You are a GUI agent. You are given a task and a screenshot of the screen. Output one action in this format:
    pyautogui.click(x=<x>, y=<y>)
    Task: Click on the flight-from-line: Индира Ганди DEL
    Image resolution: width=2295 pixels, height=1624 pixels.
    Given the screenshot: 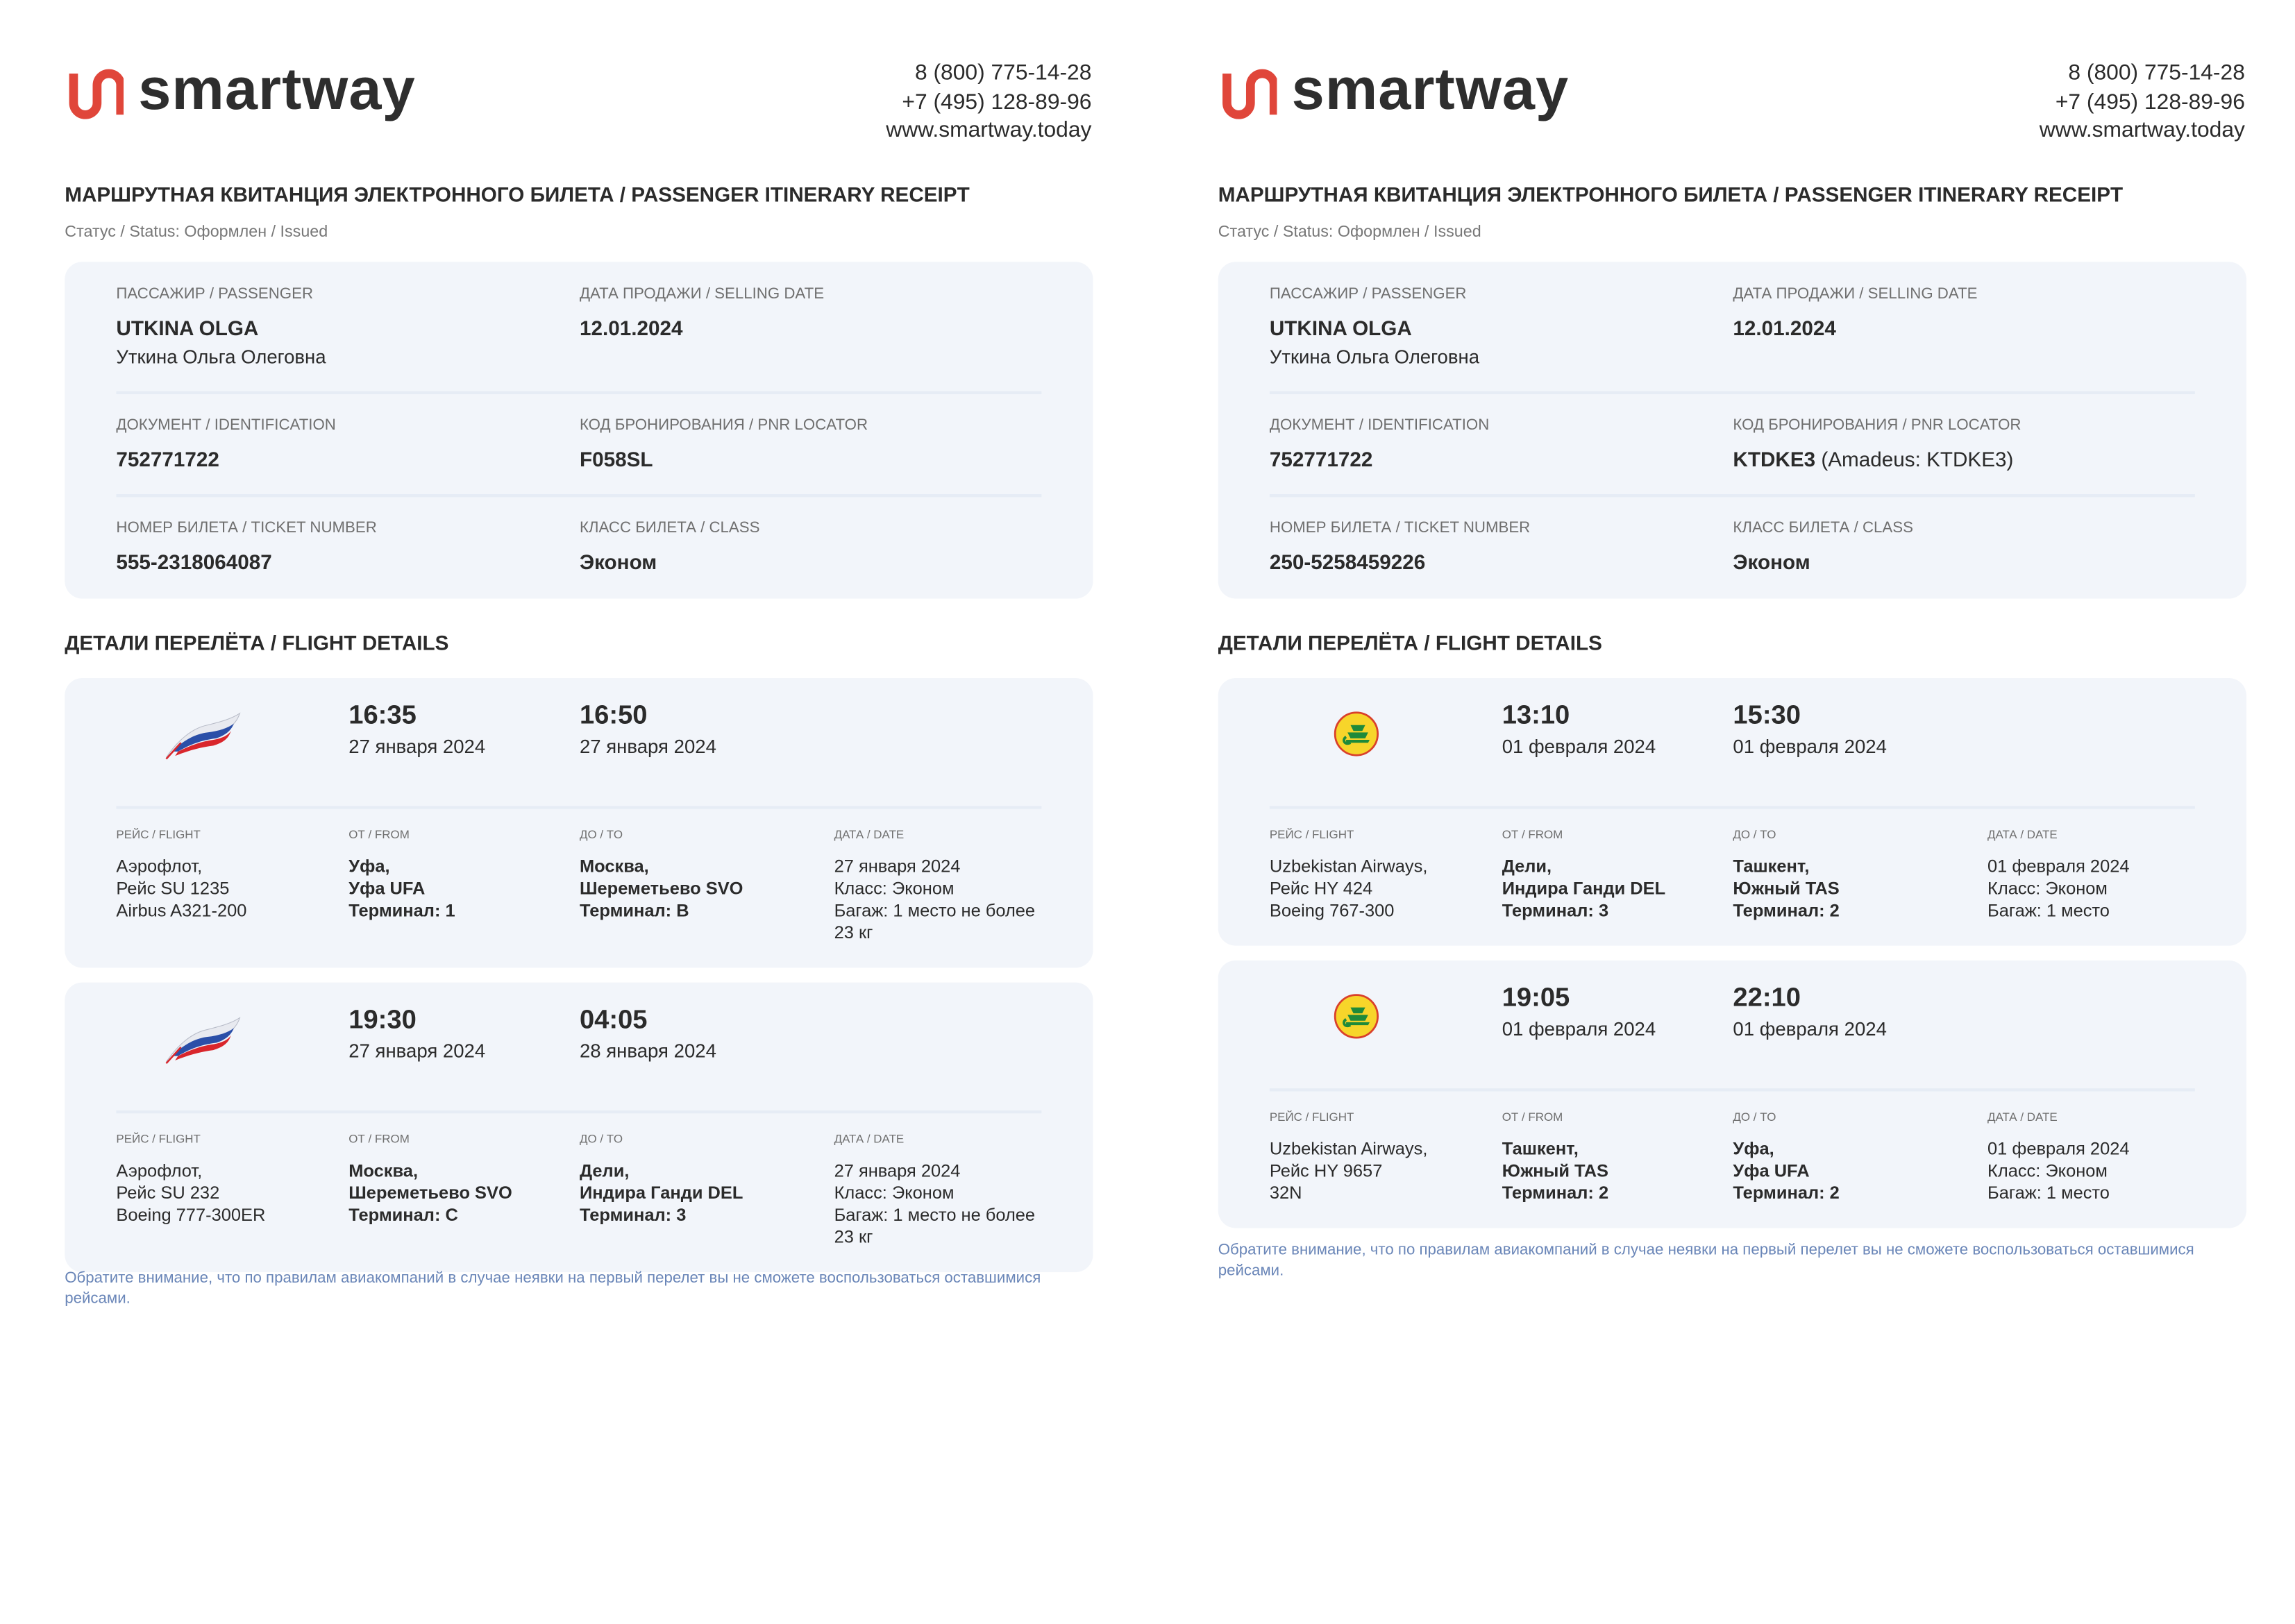 What is the action you would take?
    pyautogui.click(x=1584, y=889)
    